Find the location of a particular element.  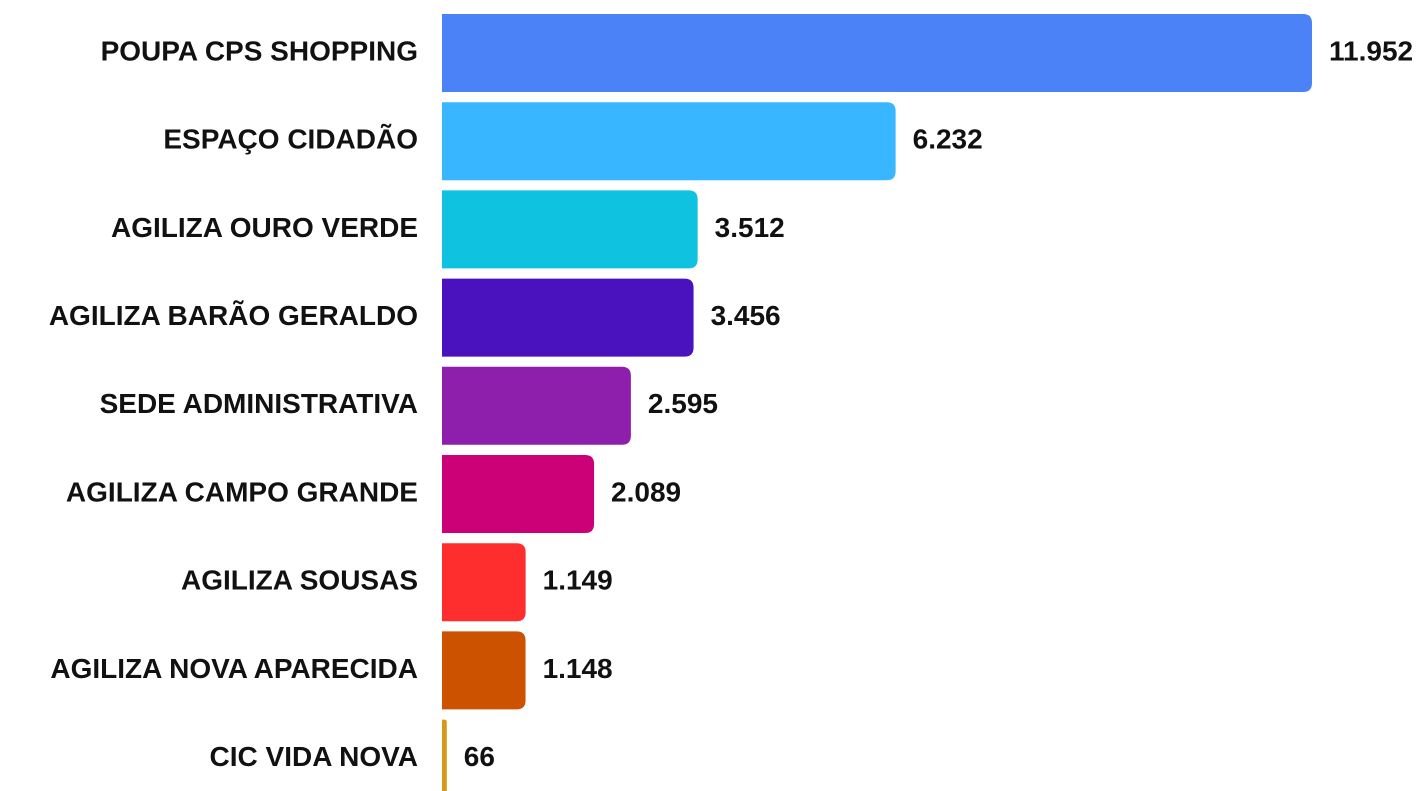

category-label: AGILIZA SOUSAS is located at coordinates (299, 580).